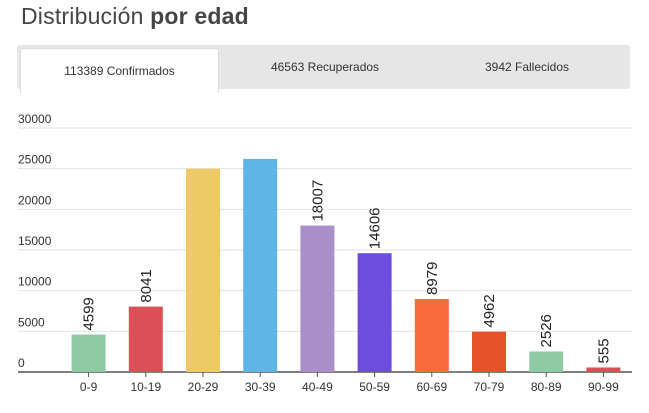 The image size is (649, 413). What do you see at coordinates (374, 387) in the screenshot?
I see `x-tick-label: 50-59` at bounding box center [374, 387].